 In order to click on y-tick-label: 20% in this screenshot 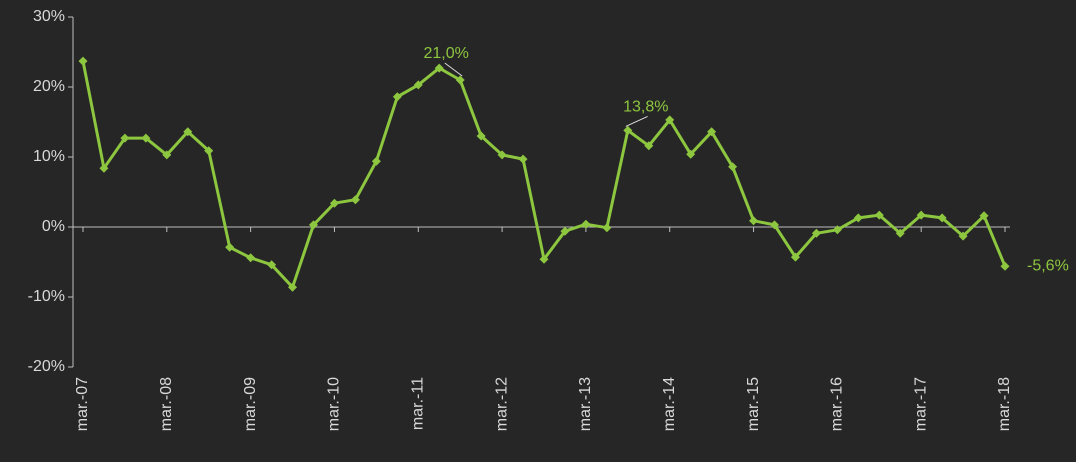, I will do `click(49, 86)`.